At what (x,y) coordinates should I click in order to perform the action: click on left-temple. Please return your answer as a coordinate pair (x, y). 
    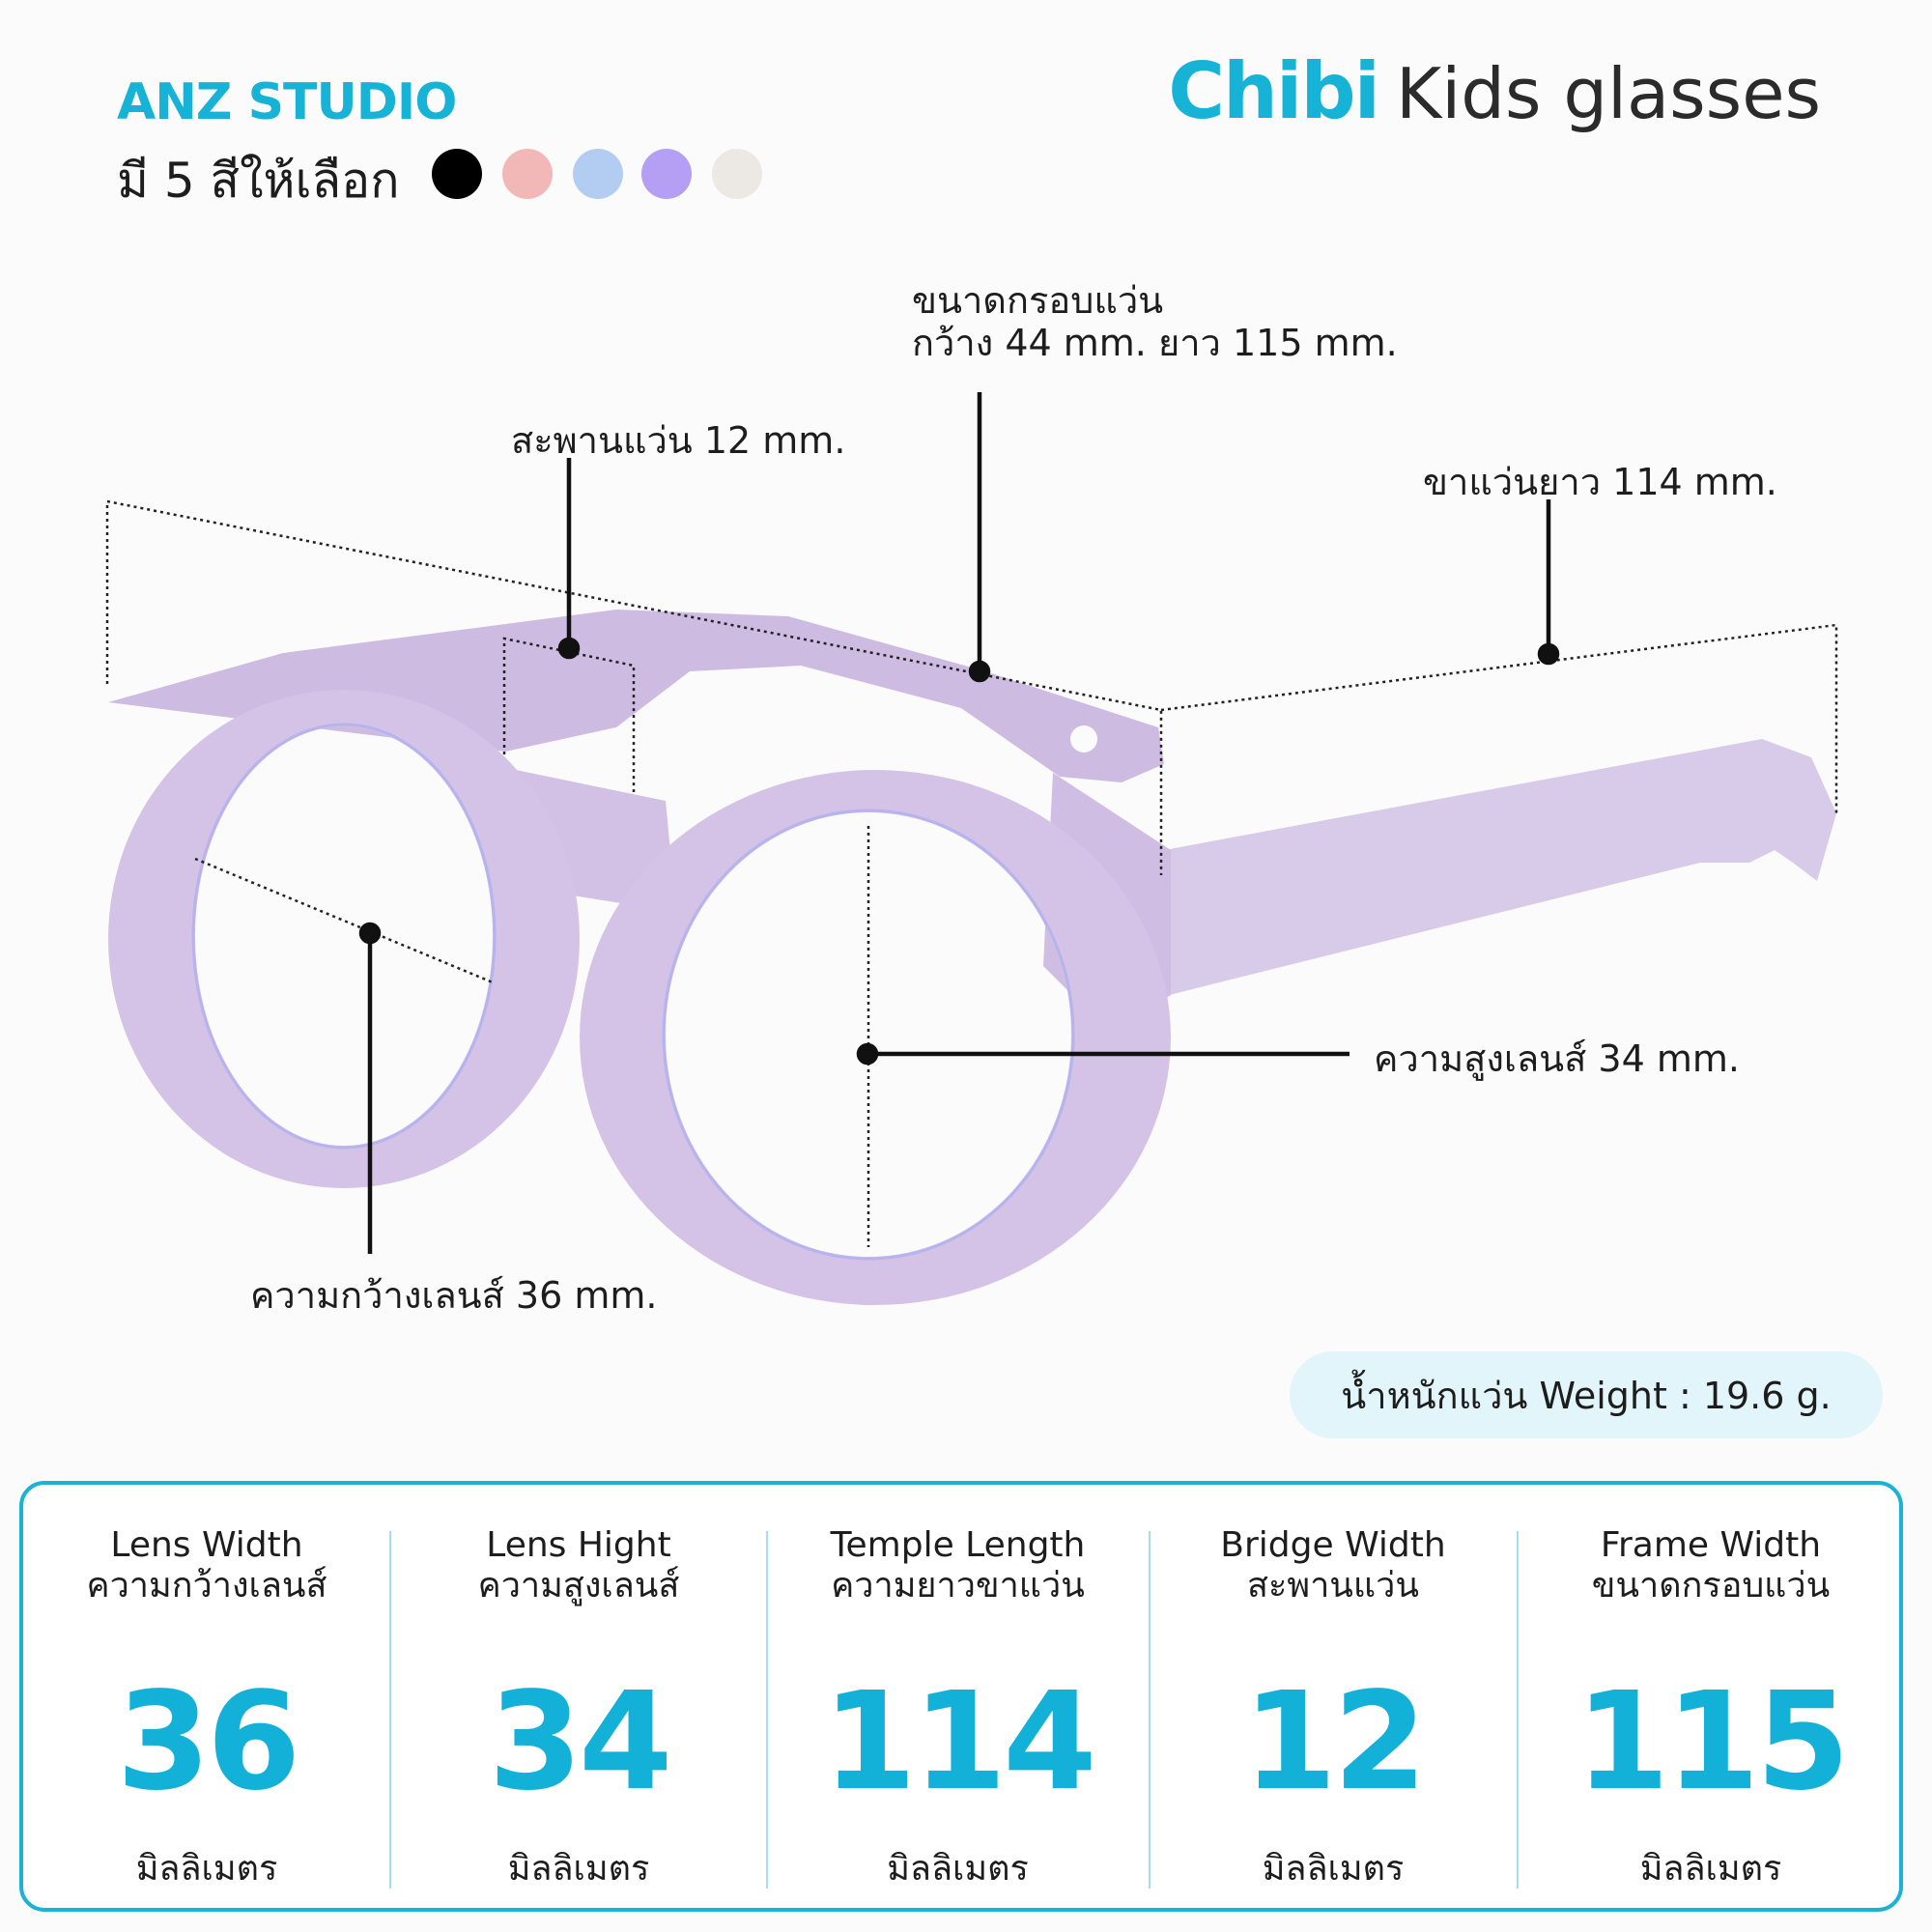
    Looking at the image, I should click on (636, 696).